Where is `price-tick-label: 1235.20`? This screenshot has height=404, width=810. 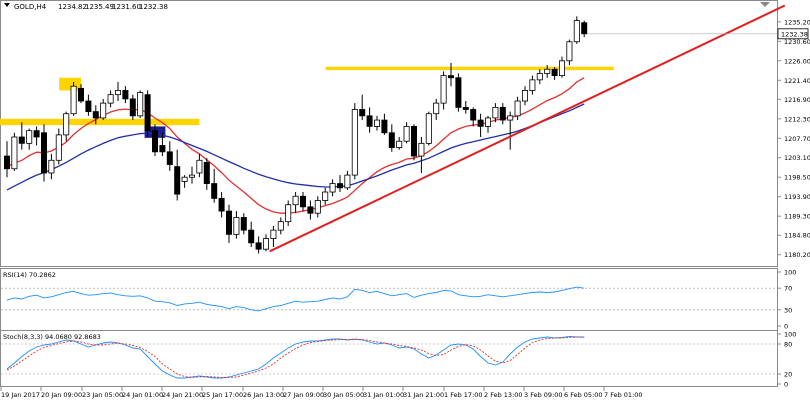 price-tick-label: 1235.20 is located at coordinates (797, 22).